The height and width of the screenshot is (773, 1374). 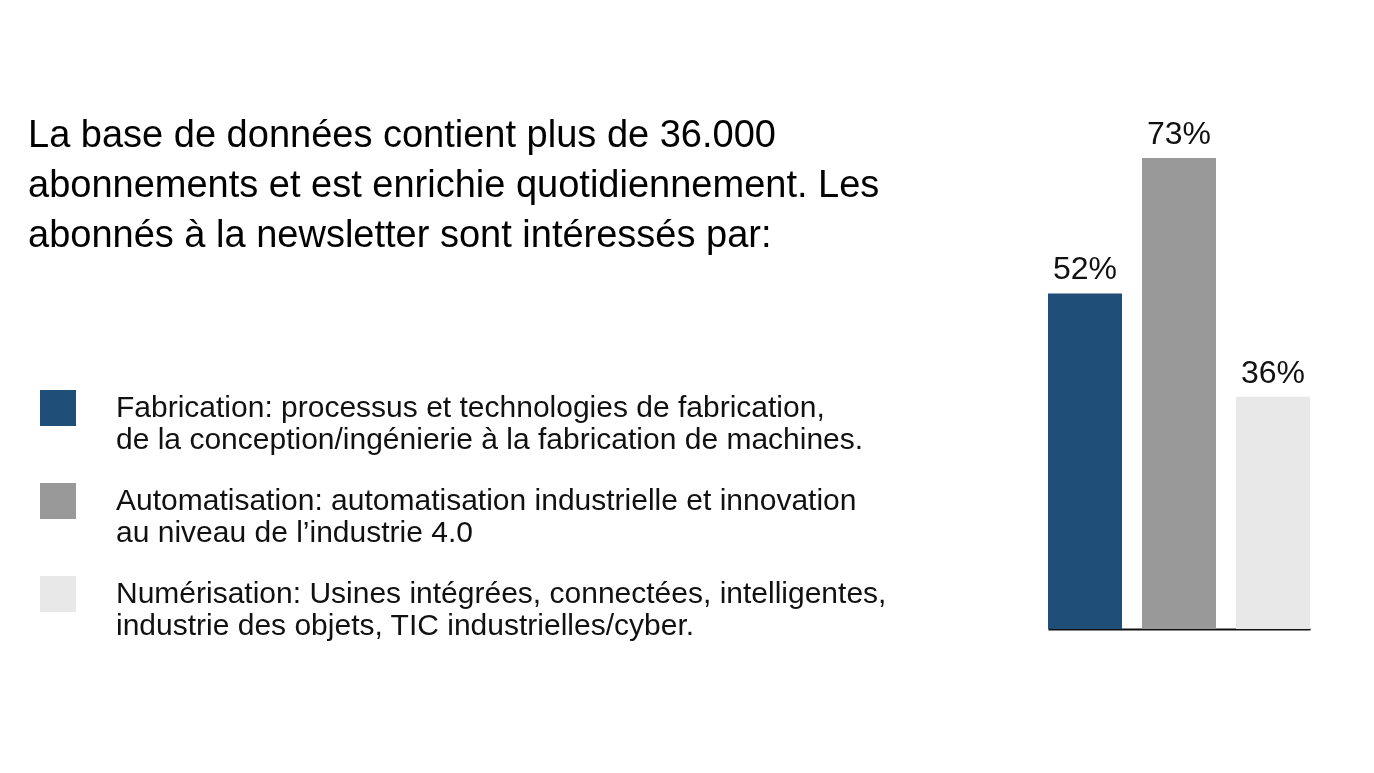 I want to click on text: La base de données contient plus de 36.000 abonnements et est enrichie quotidiennement. Les abonnés à la newsletter sont intéressés par:, so click(x=454, y=184).